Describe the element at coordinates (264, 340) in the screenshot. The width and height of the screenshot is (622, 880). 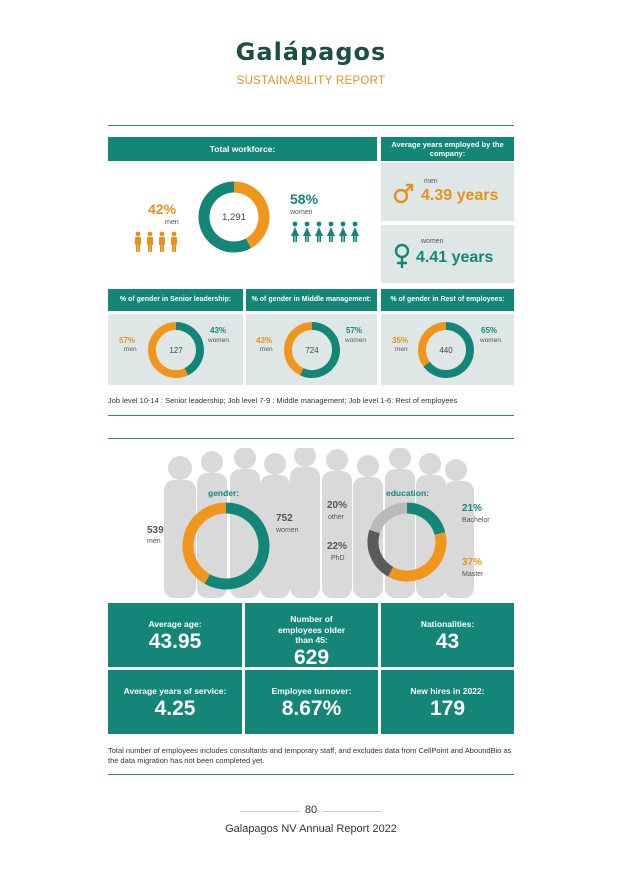
I see `middle-men-pct: 43%` at that location.